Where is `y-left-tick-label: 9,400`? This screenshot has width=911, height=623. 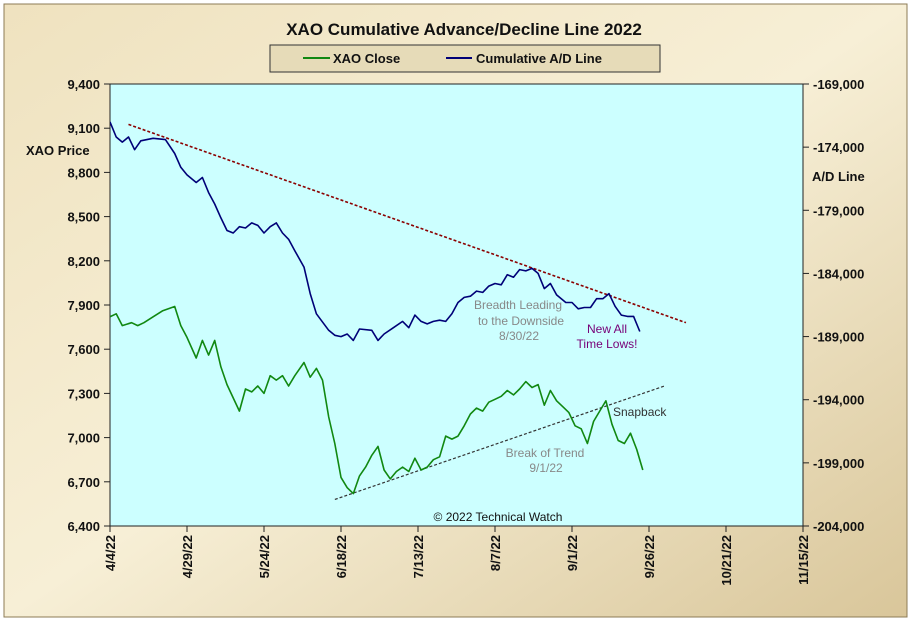 y-left-tick-label: 9,400 is located at coordinates (83, 84).